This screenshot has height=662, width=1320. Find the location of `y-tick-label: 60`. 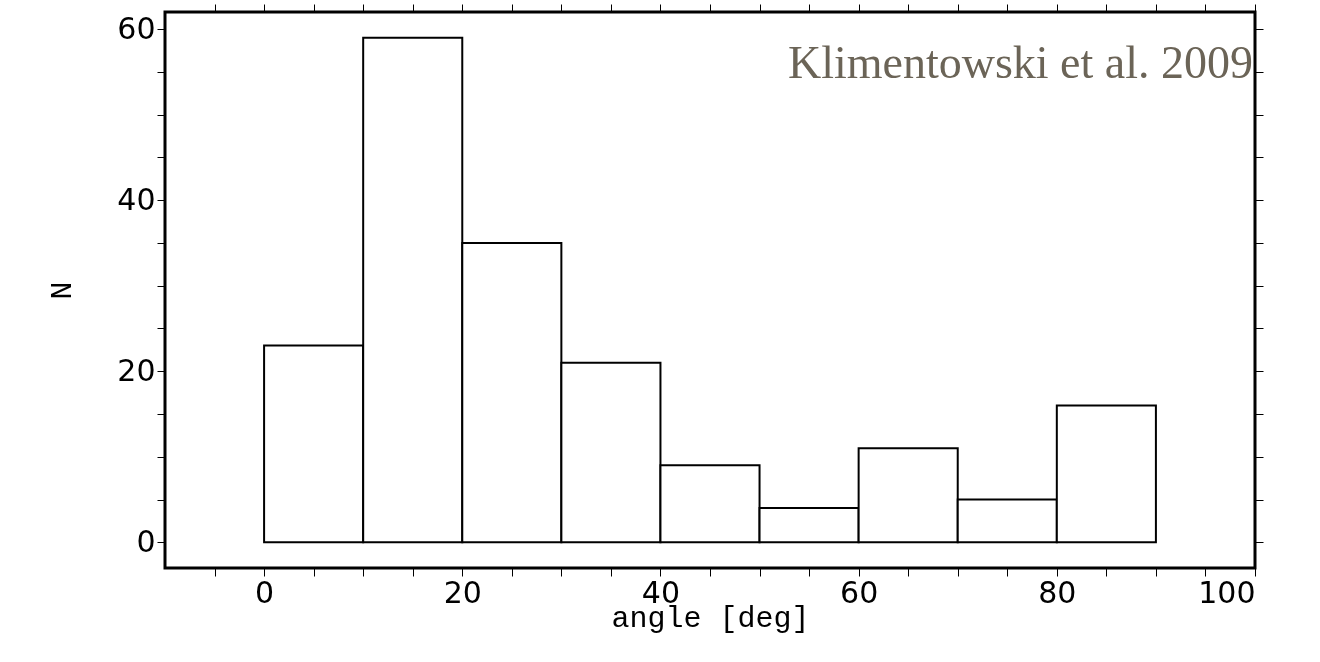

y-tick-label: 60 is located at coordinates (136, 28).